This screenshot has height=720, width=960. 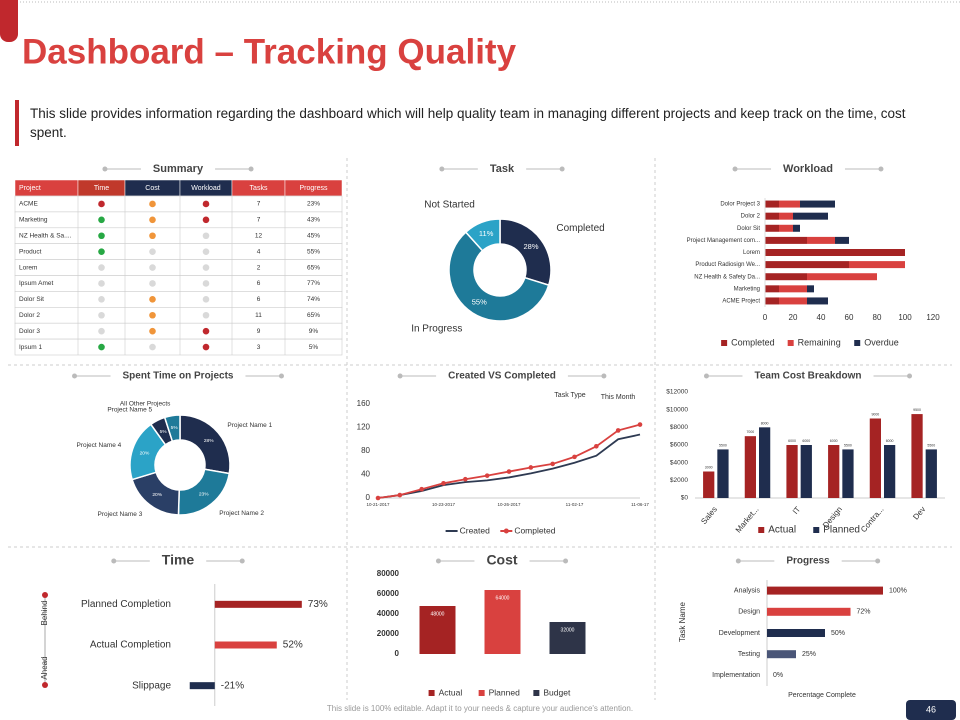 I want to click on x-tick-label: 120, so click(x=933, y=317).